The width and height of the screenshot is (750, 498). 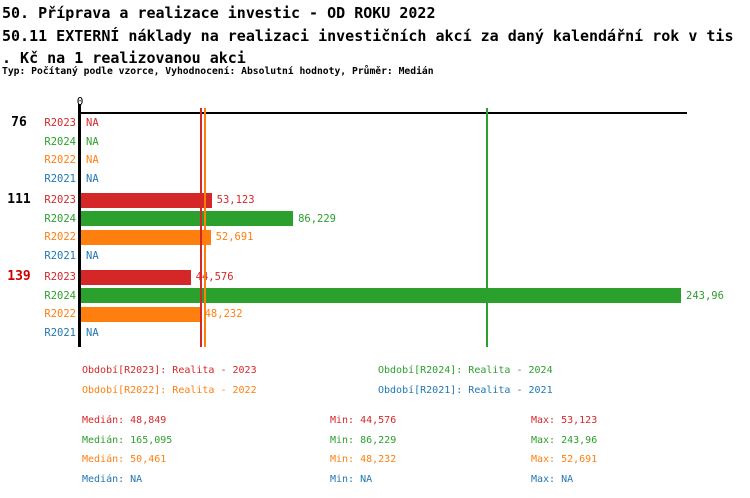 What do you see at coordinates (564, 420) in the screenshot?
I see `stat-max-r2023: Max: 53,123` at bounding box center [564, 420].